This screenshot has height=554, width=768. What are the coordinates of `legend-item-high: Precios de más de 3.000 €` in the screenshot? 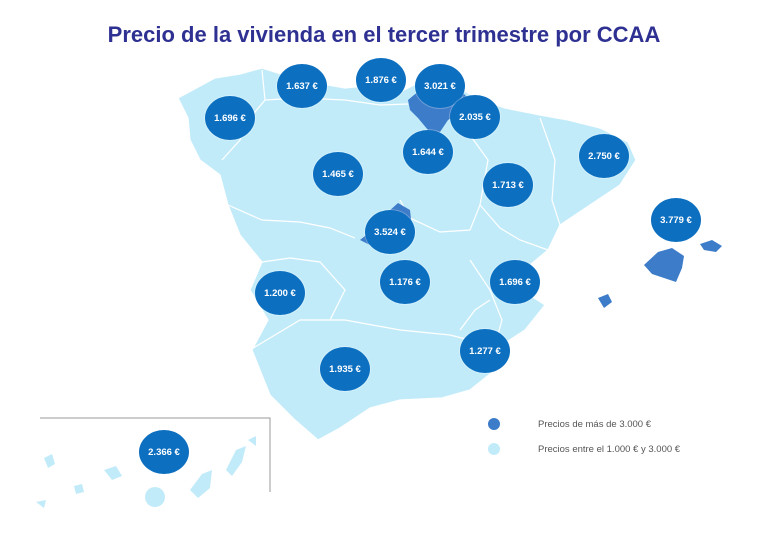 It's located at (569, 424).